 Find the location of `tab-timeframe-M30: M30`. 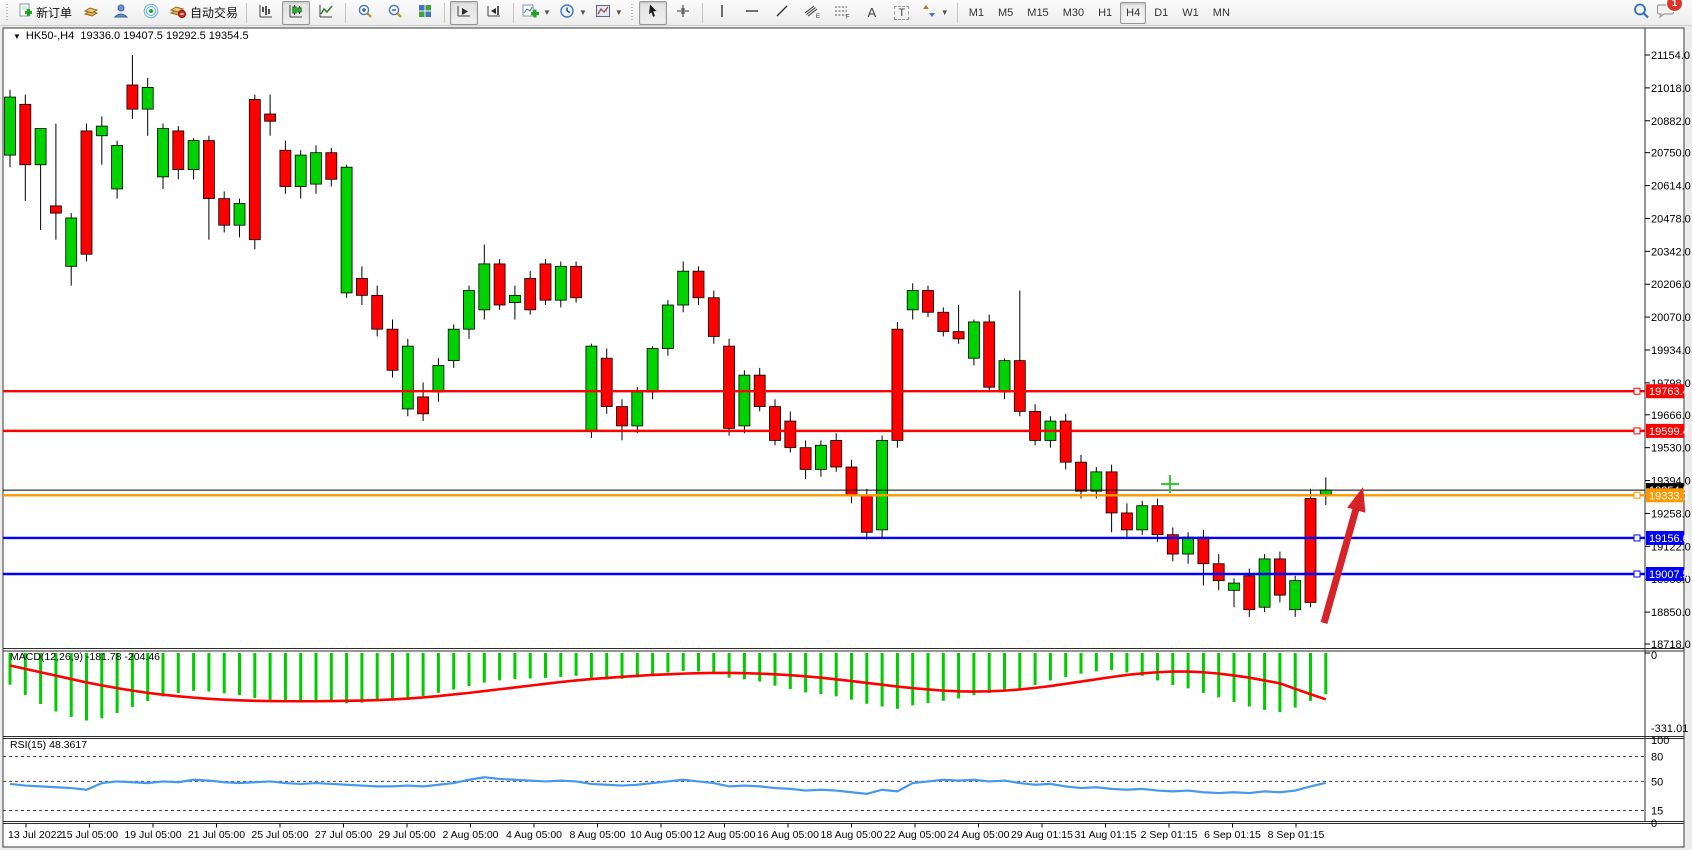

tab-timeframe-M30: M30 is located at coordinates (1073, 12).